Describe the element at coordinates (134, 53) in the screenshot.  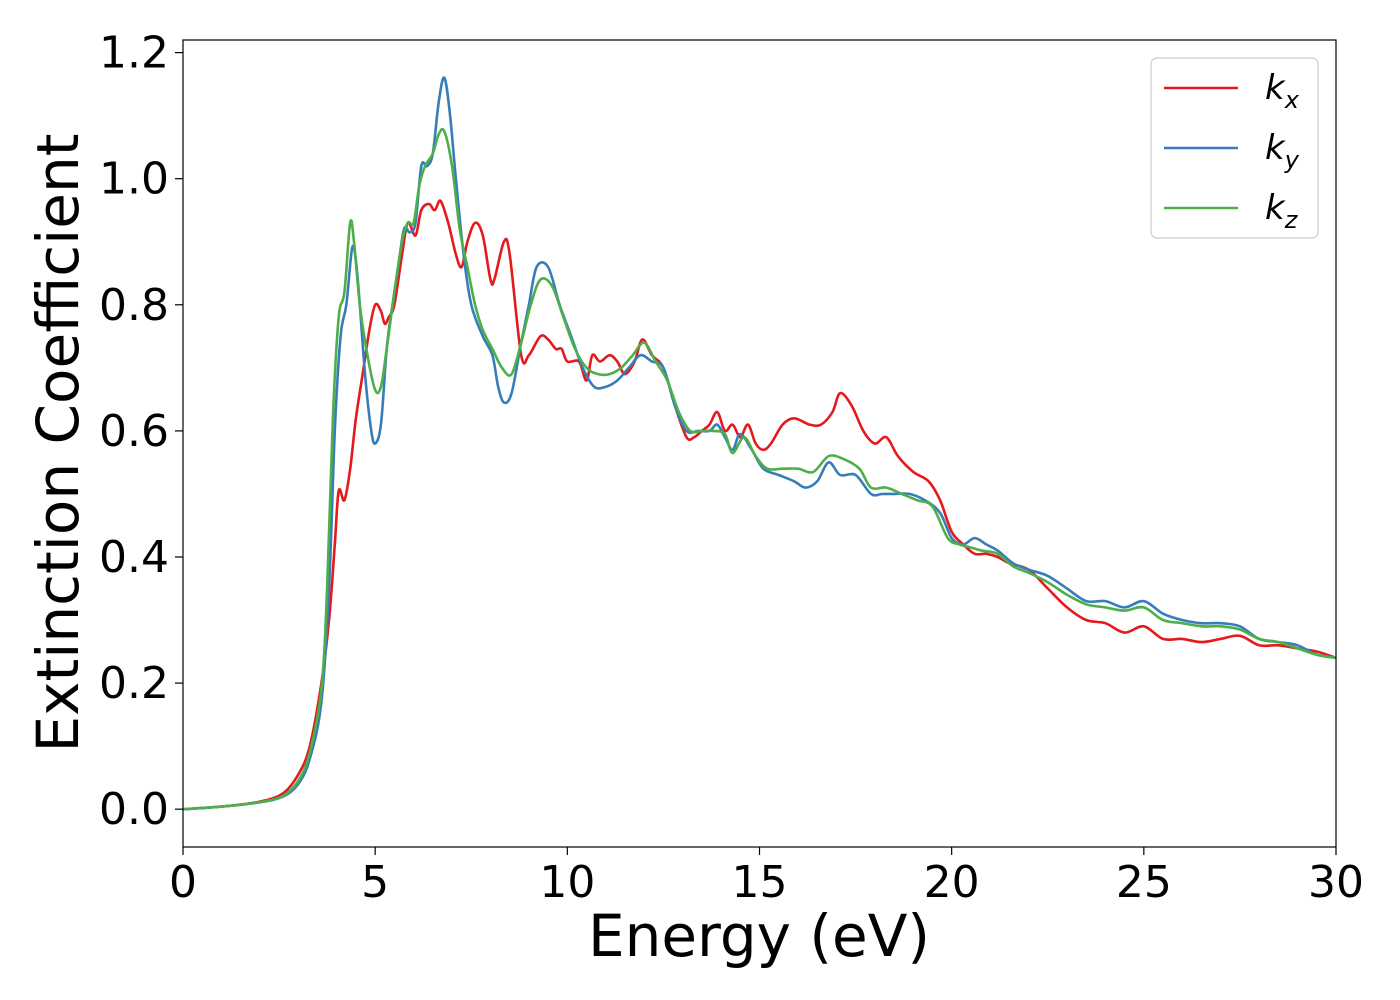
I see `y-tick-label: 1.2` at that location.